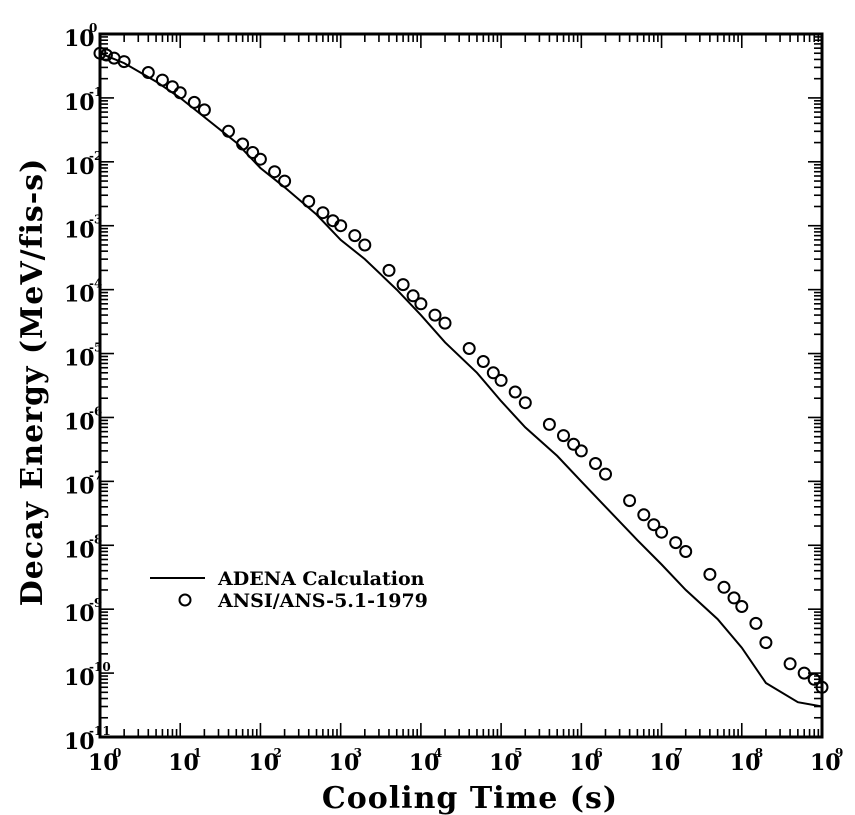 The height and width of the screenshot is (815, 855). What do you see at coordinates (117, 753) in the screenshot?
I see `x-tick-exponent: 0` at bounding box center [117, 753].